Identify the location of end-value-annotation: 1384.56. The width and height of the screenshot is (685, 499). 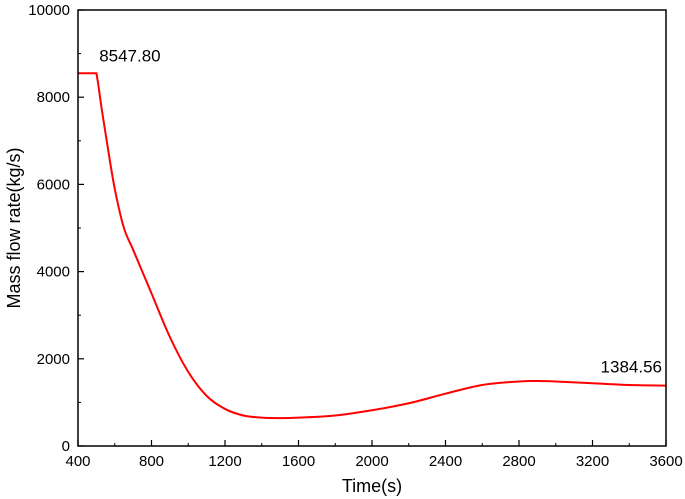
(631, 367).